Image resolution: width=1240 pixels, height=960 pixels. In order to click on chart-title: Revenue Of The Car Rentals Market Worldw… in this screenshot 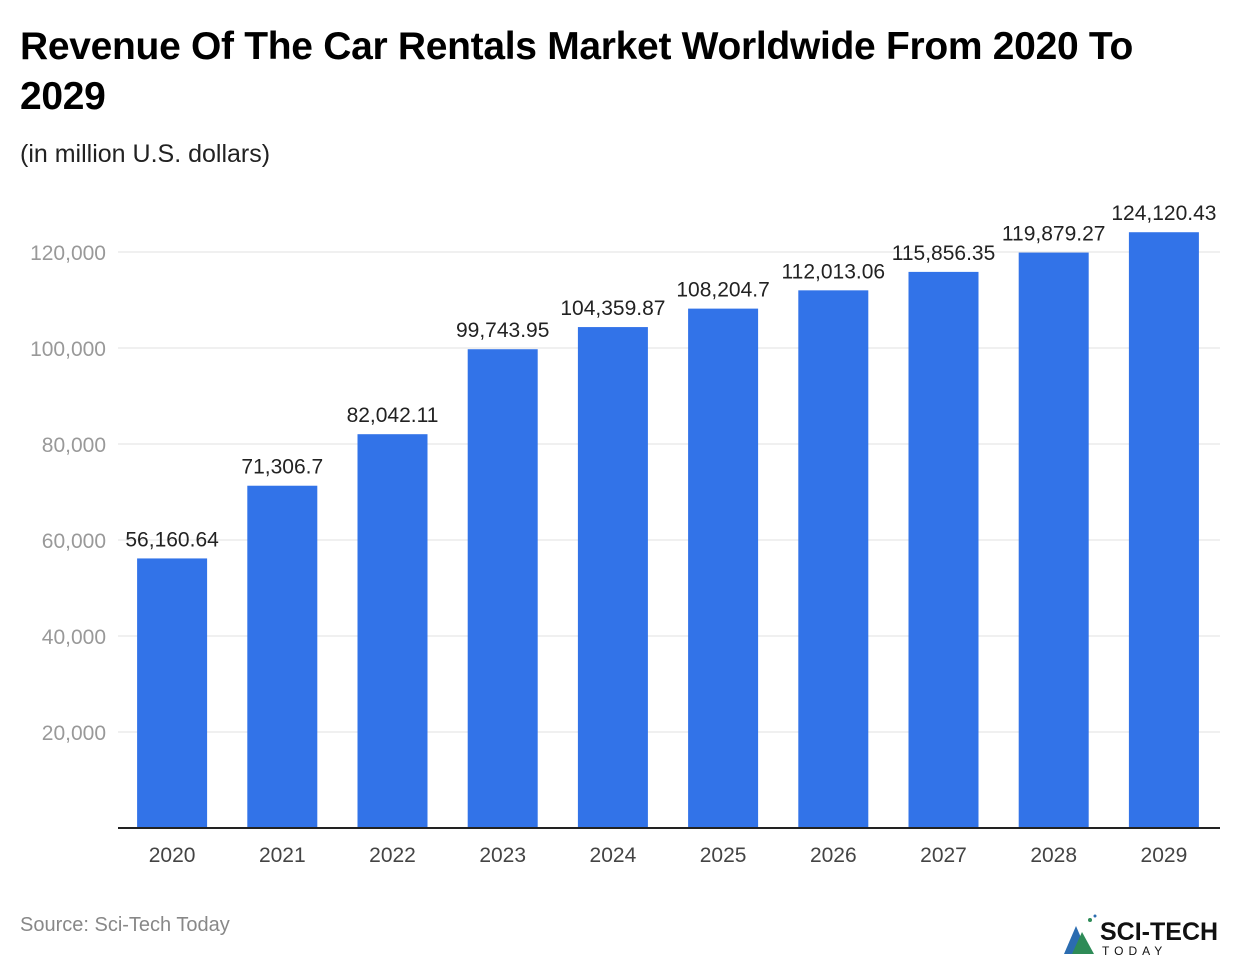, I will do `click(577, 71)`.